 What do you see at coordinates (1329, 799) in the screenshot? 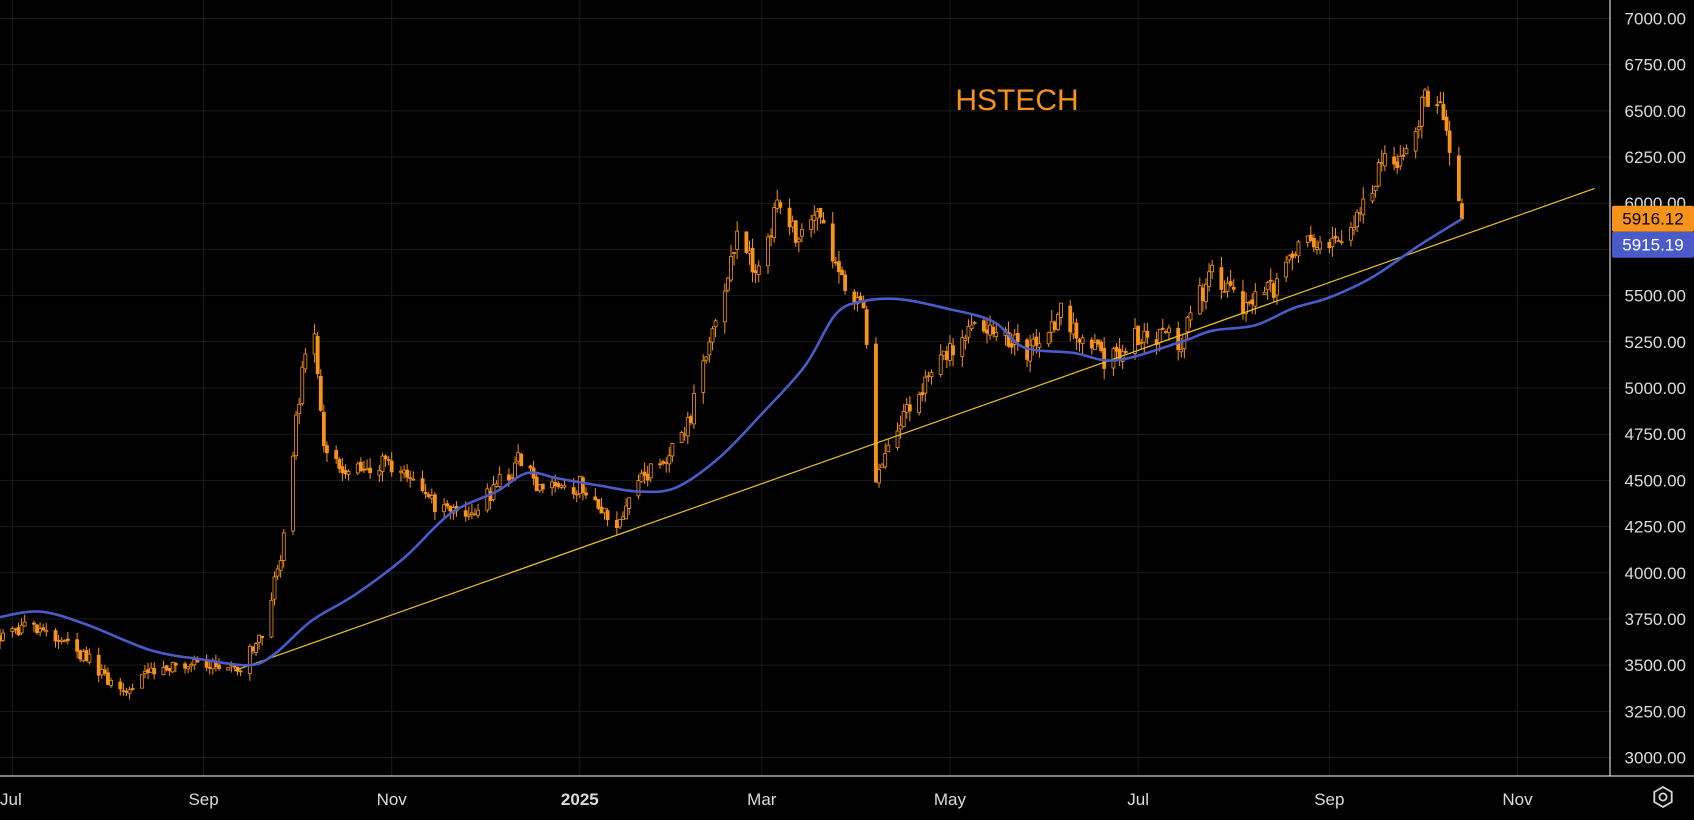
I see `time-tick-label: Sep` at bounding box center [1329, 799].